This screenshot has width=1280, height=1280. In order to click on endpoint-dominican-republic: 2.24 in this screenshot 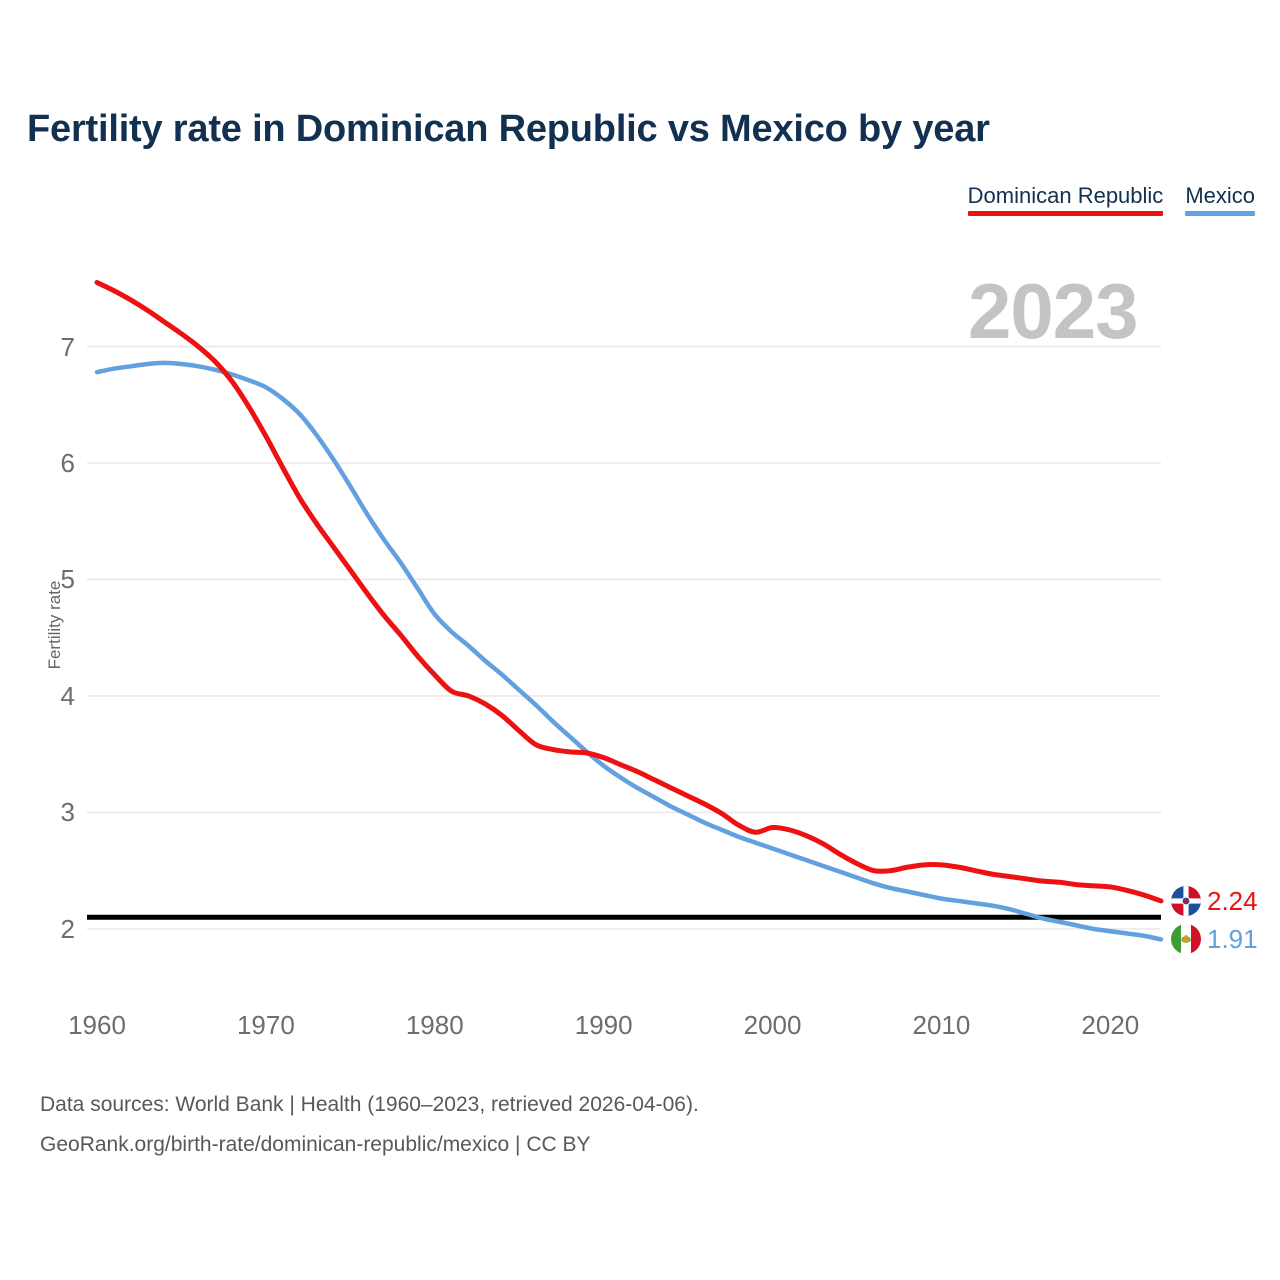, I will do `click(1214, 900)`.